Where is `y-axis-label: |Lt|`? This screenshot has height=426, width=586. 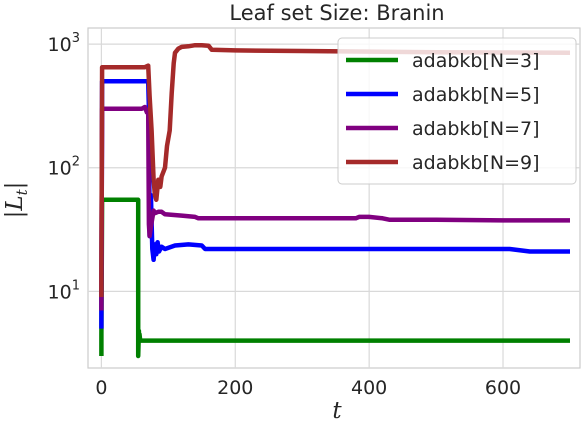 y-axis-label: |Lt| is located at coordinates (16, 200).